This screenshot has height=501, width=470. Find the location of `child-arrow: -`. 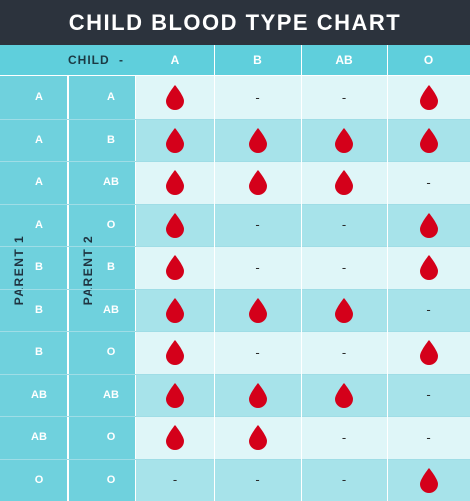

child-arrow: - is located at coordinates (121, 60).